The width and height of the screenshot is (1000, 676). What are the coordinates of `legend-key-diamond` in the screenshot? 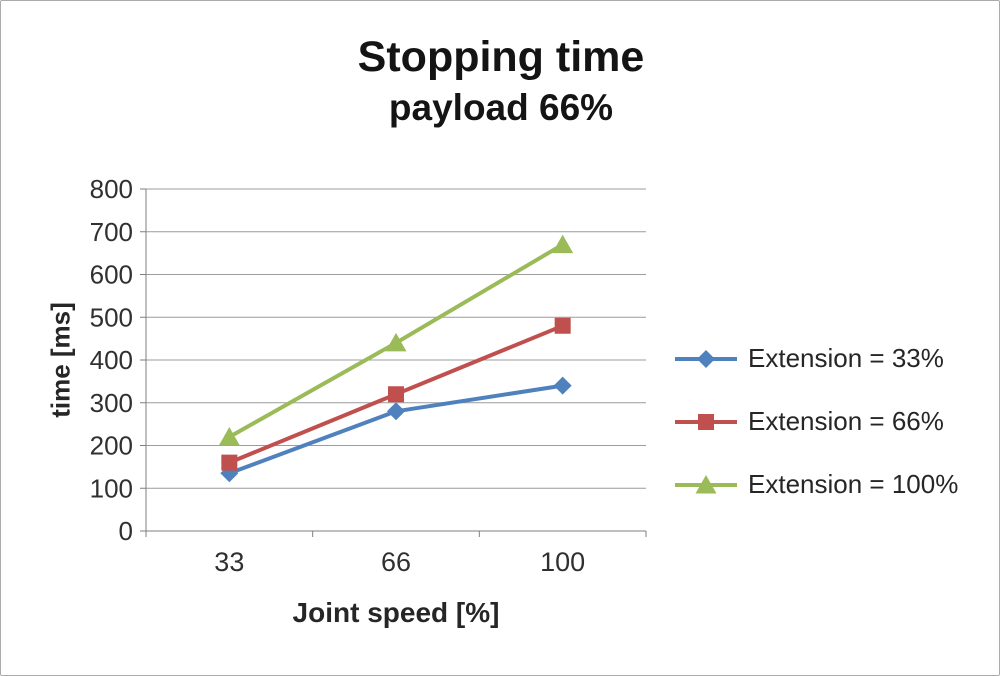 It's located at (706, 358).